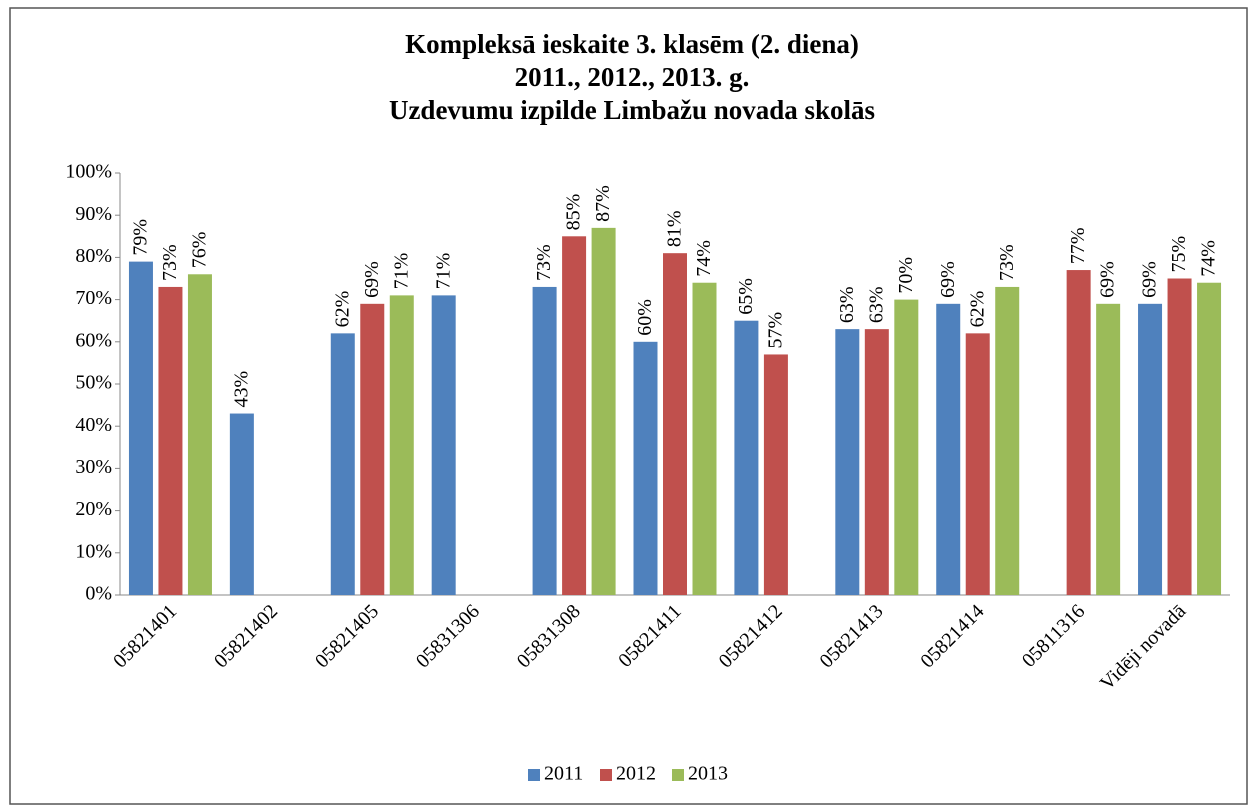  I want to click on value-label: 75%, so click(1179, 254).